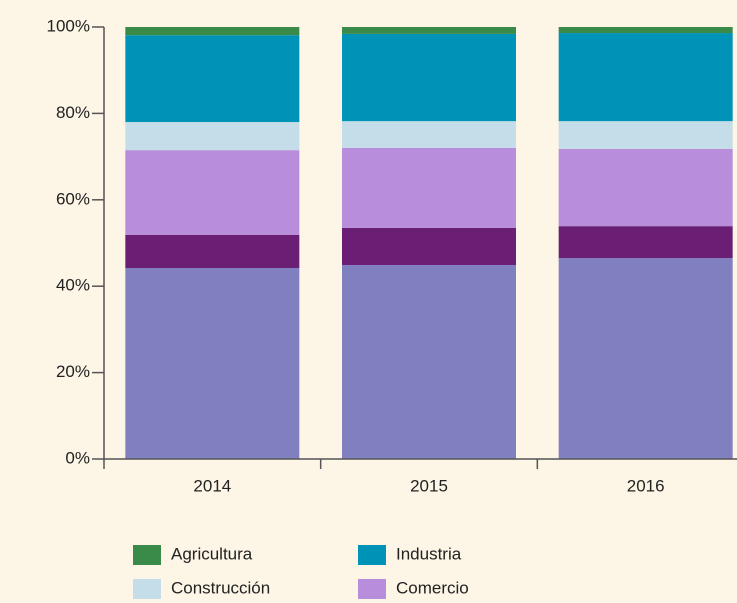 The height and width of the screenshot is (603, 737). Describe the element at coordinates (220, 587) in the screenshot. I see `legend-label: Construcción` at that location.